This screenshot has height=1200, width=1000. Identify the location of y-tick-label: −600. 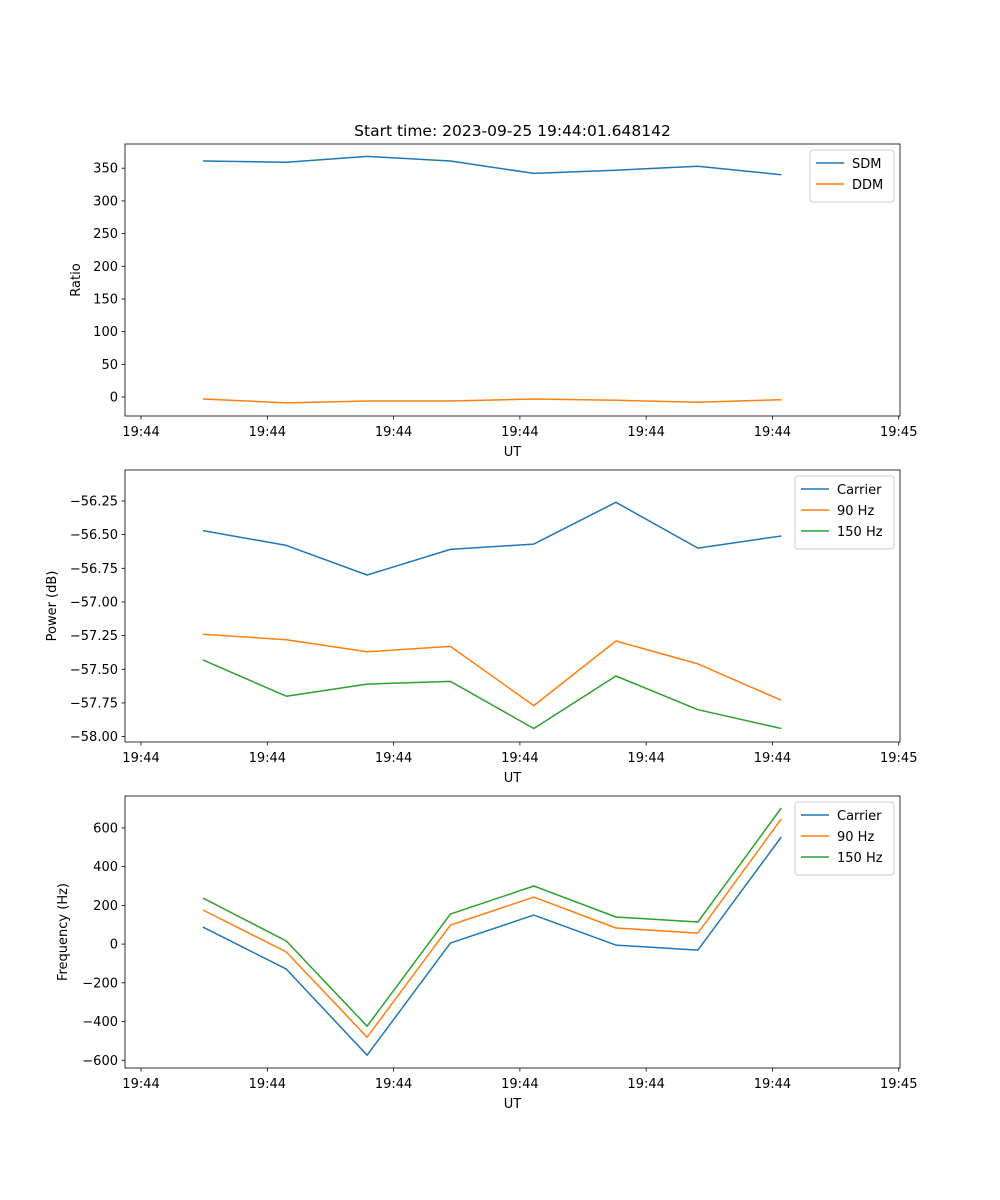
(100, 1061).